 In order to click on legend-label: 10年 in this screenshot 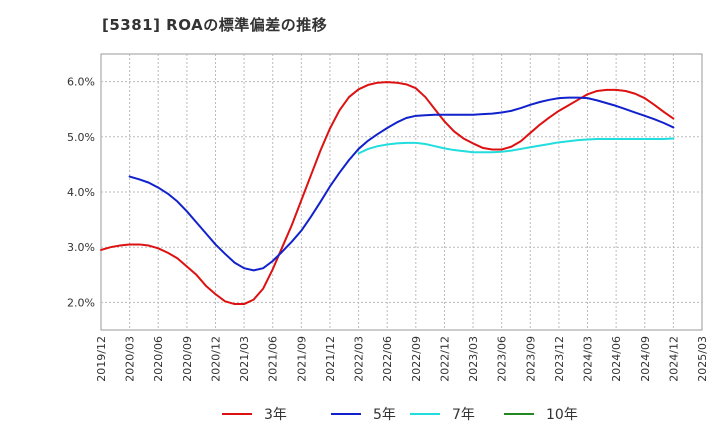, I will do `click(562, 415)`.